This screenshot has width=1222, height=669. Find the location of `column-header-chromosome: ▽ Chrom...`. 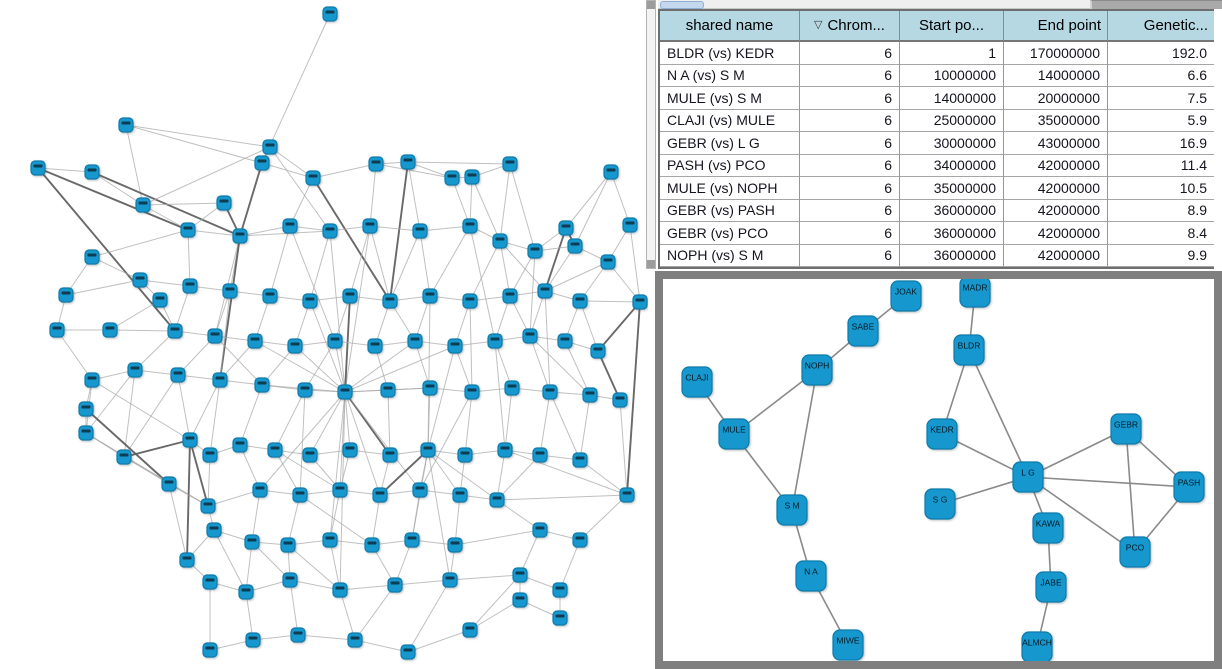

column-header-chromosome: ▽ Chrom... is located at coordinates (850, 26).